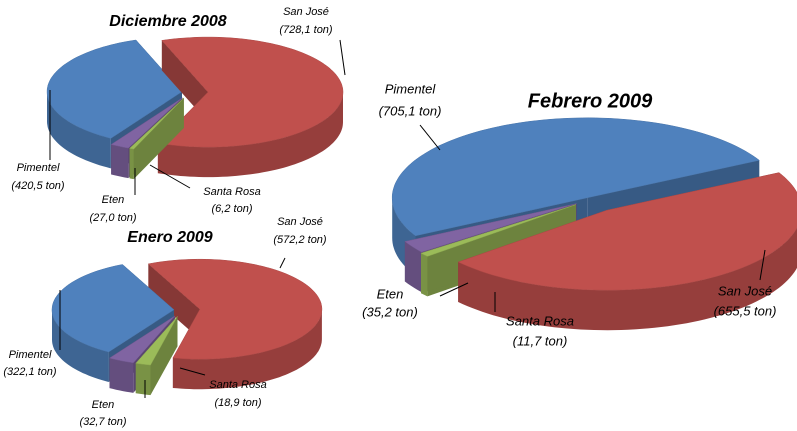 The image size is (797, 431). Describe the element at coordinates (590, 101) in the screenshot. I see `chart-title: Febrero 2009` at that location.